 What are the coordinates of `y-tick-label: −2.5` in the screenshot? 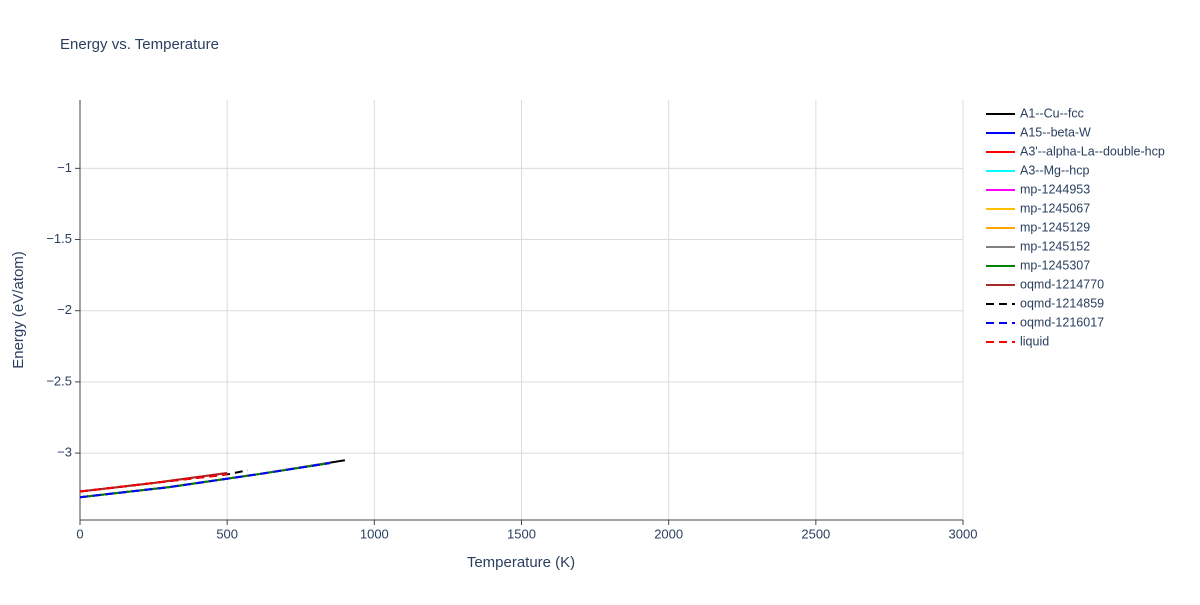 It's located at (59, 380).